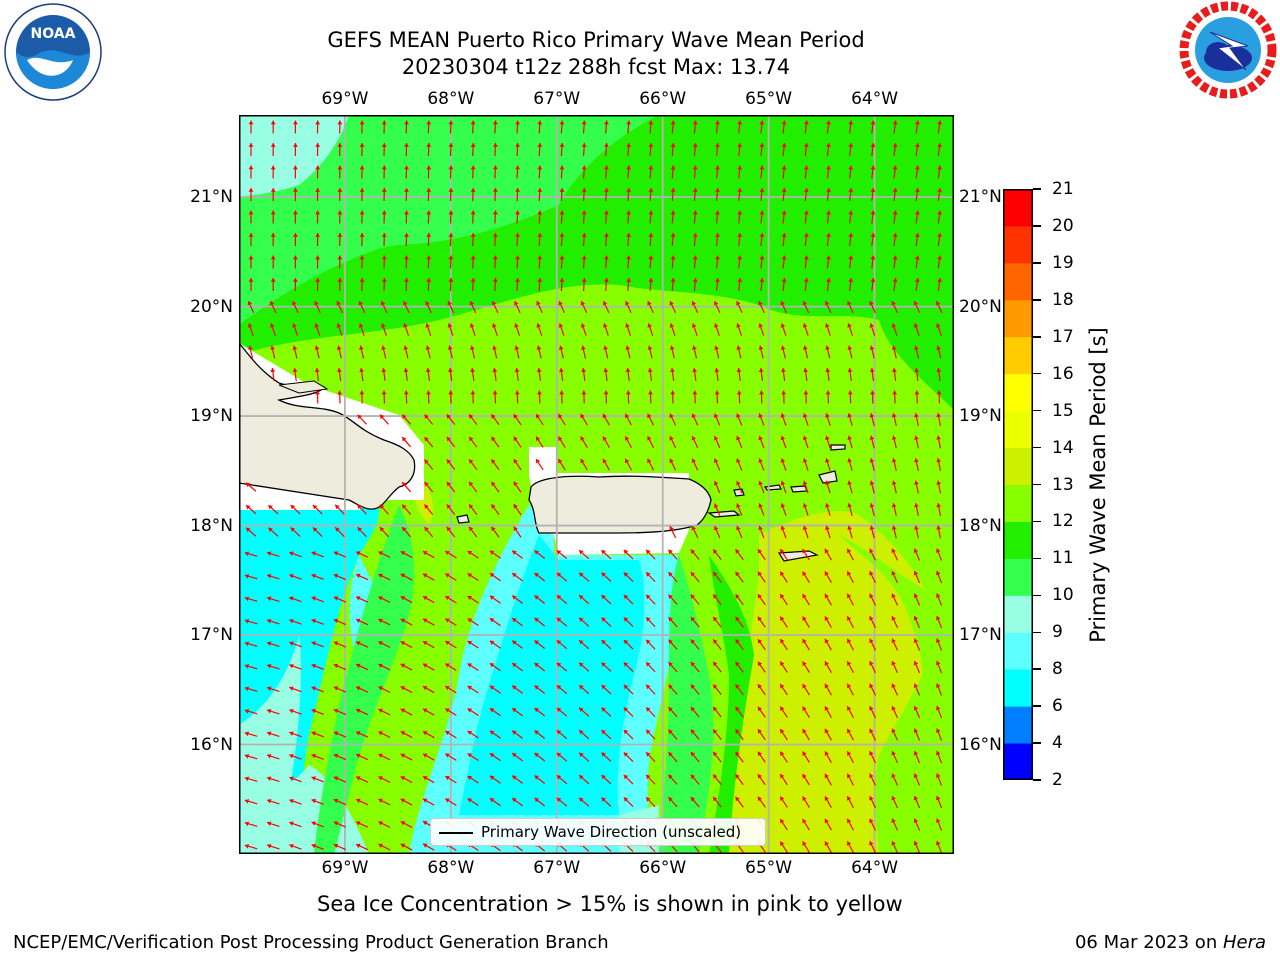  I want to click on lat-tick-label: 20°N, so click(980, 306).